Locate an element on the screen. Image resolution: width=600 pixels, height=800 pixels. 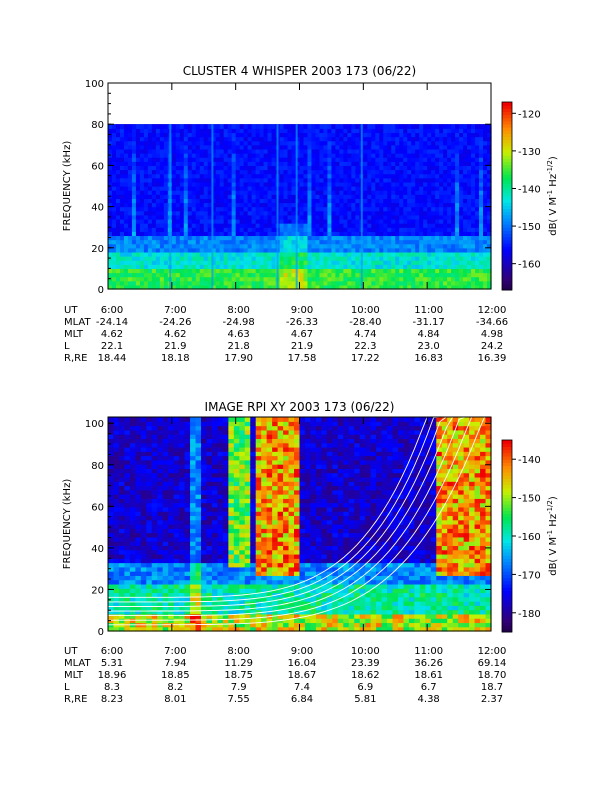
ephemeris-value: 8.23 is located at coordinates (112, 699).